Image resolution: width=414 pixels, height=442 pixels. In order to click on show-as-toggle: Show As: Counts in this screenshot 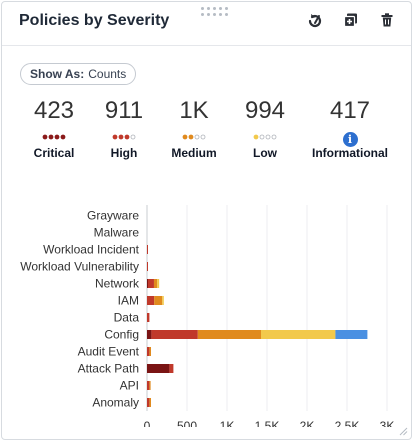, I will do `click(78, 74)`.